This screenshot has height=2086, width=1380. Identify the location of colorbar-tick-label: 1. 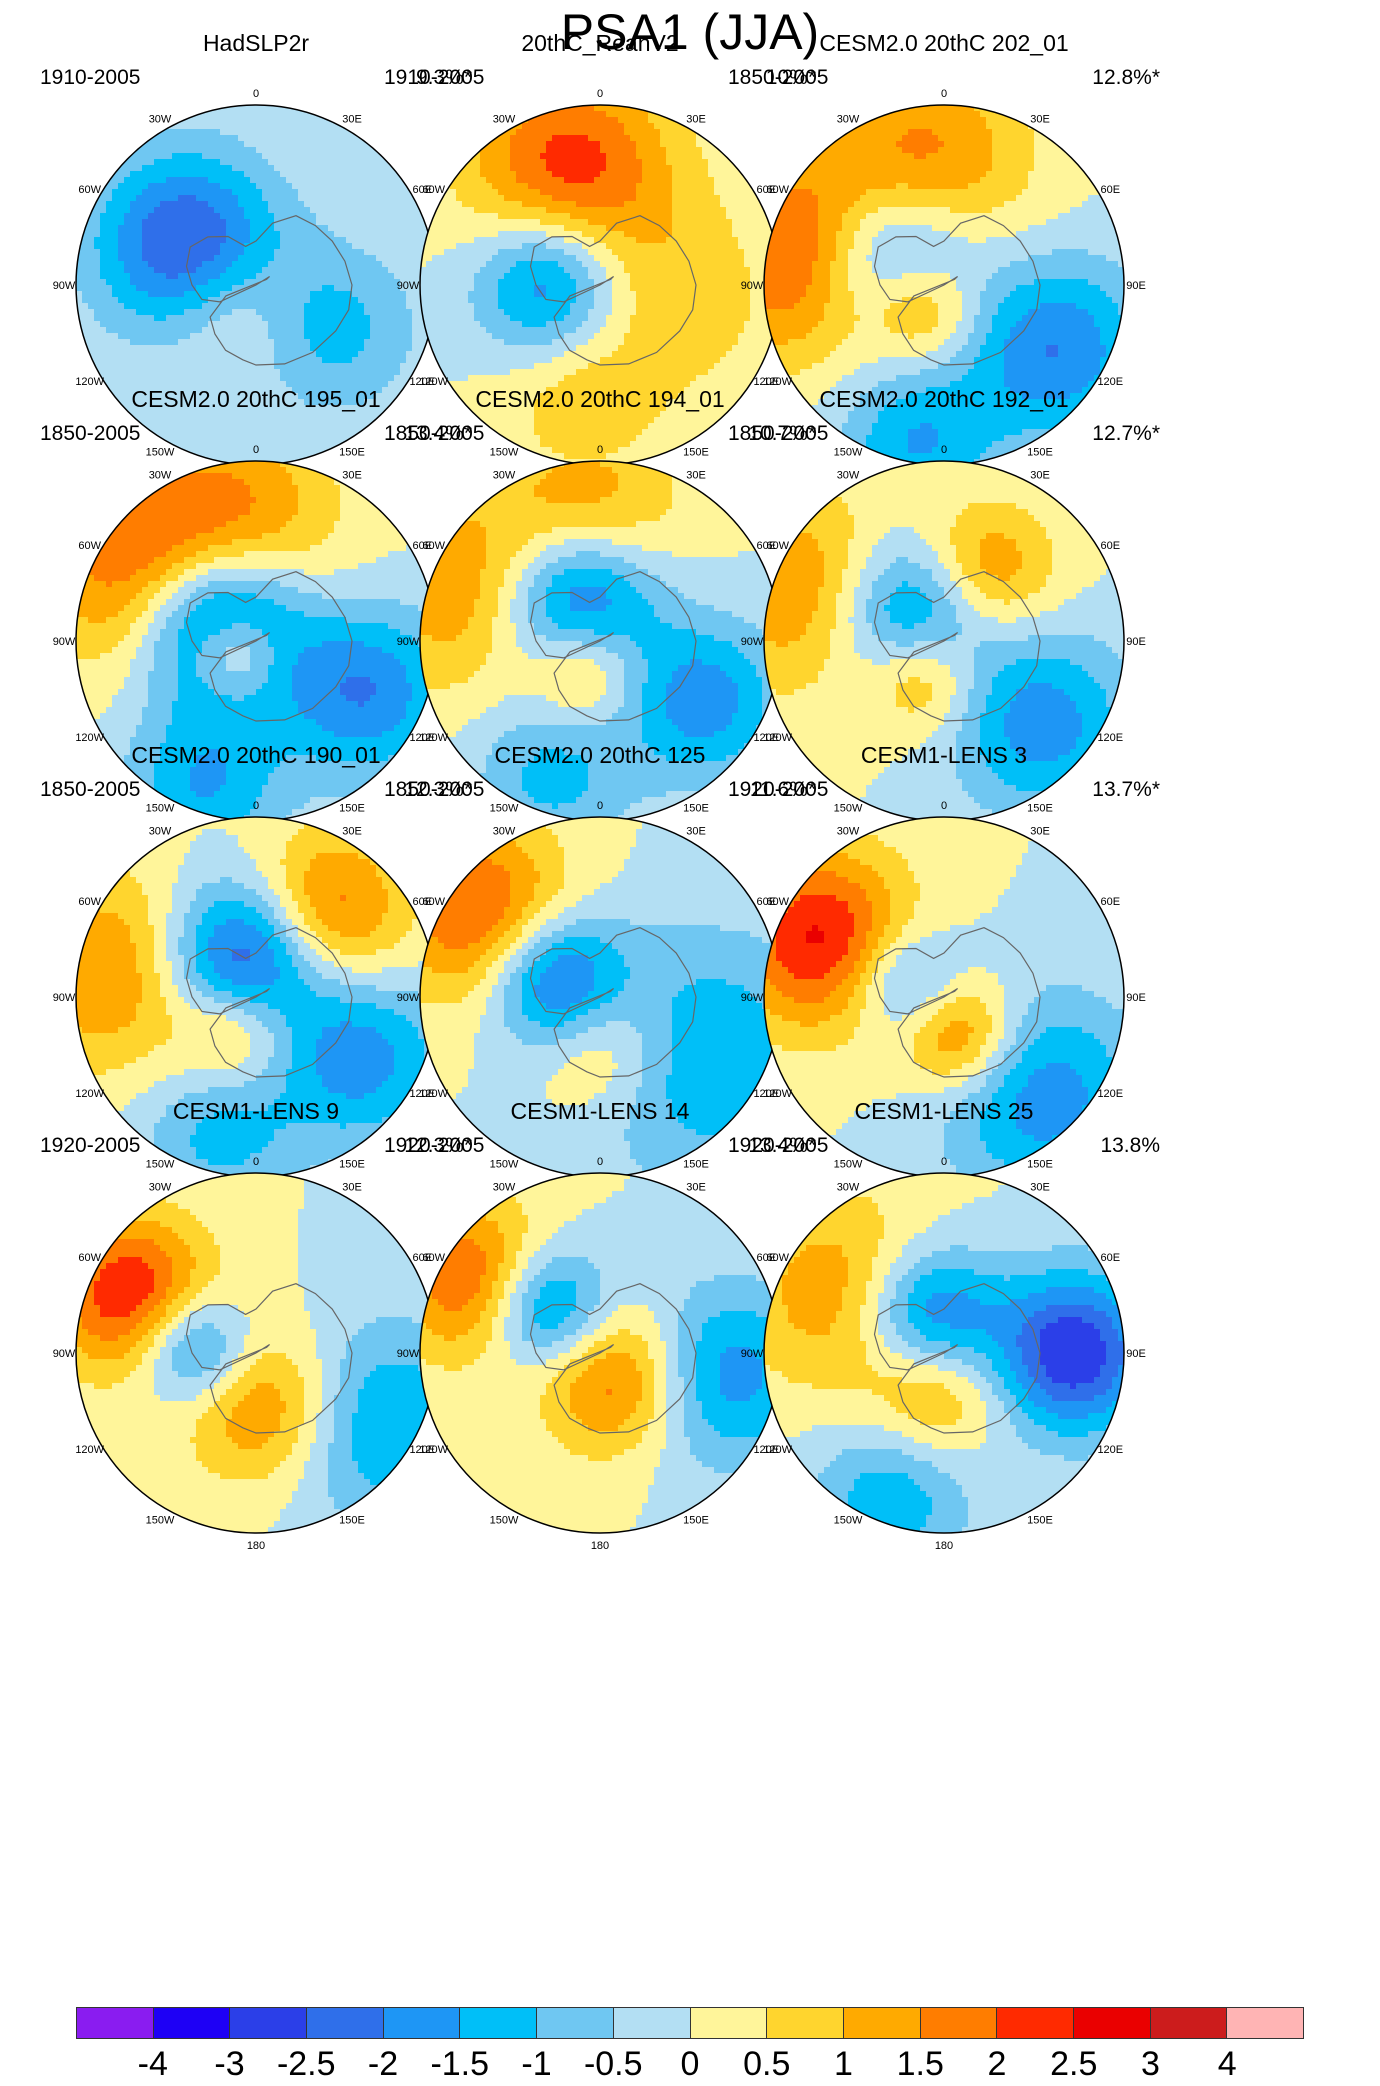
(843, 2064).